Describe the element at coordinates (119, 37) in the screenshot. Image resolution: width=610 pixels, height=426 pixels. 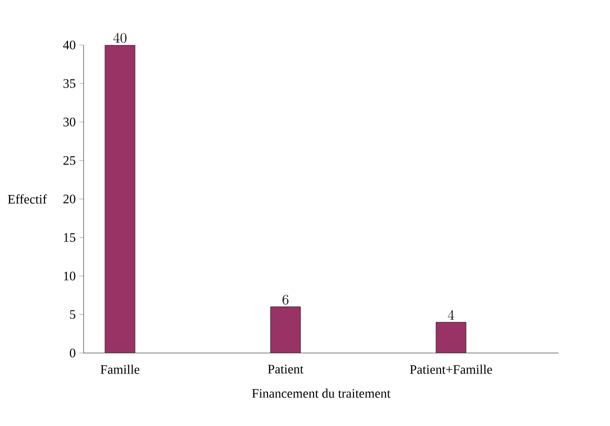
I see `data-label: 40` at that location.